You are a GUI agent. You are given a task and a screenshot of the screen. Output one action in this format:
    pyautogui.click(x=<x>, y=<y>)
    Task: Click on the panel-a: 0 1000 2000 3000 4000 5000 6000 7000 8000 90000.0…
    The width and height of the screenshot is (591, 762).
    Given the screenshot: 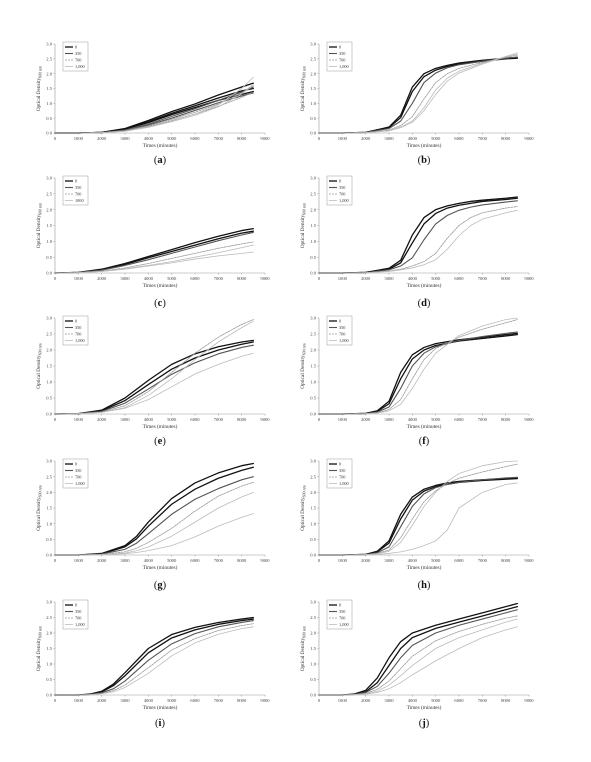 What is the action you would take?
    pyautogui.click(x=153, y=104)
    